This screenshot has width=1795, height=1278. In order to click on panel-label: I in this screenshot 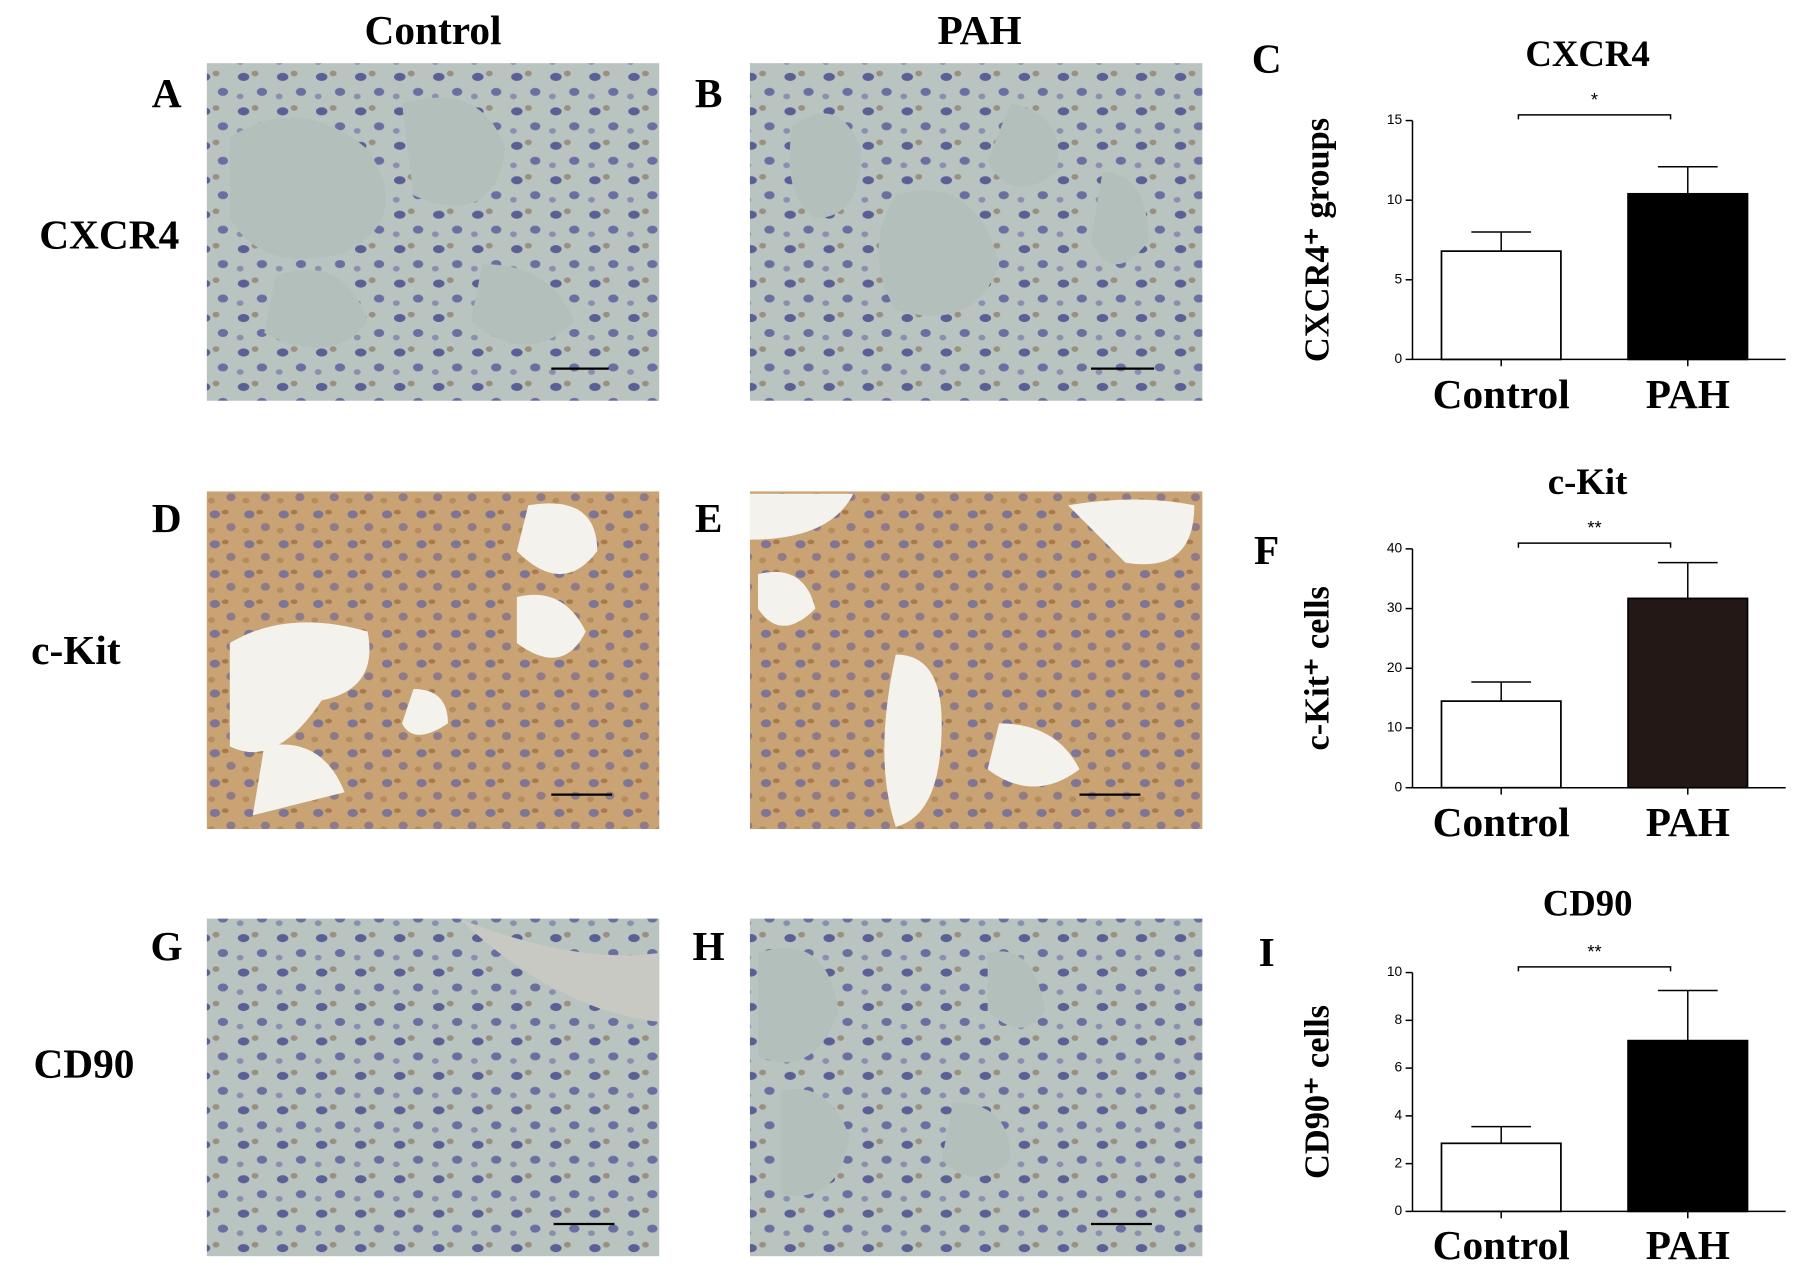, I will do `click(1267, 952)`.